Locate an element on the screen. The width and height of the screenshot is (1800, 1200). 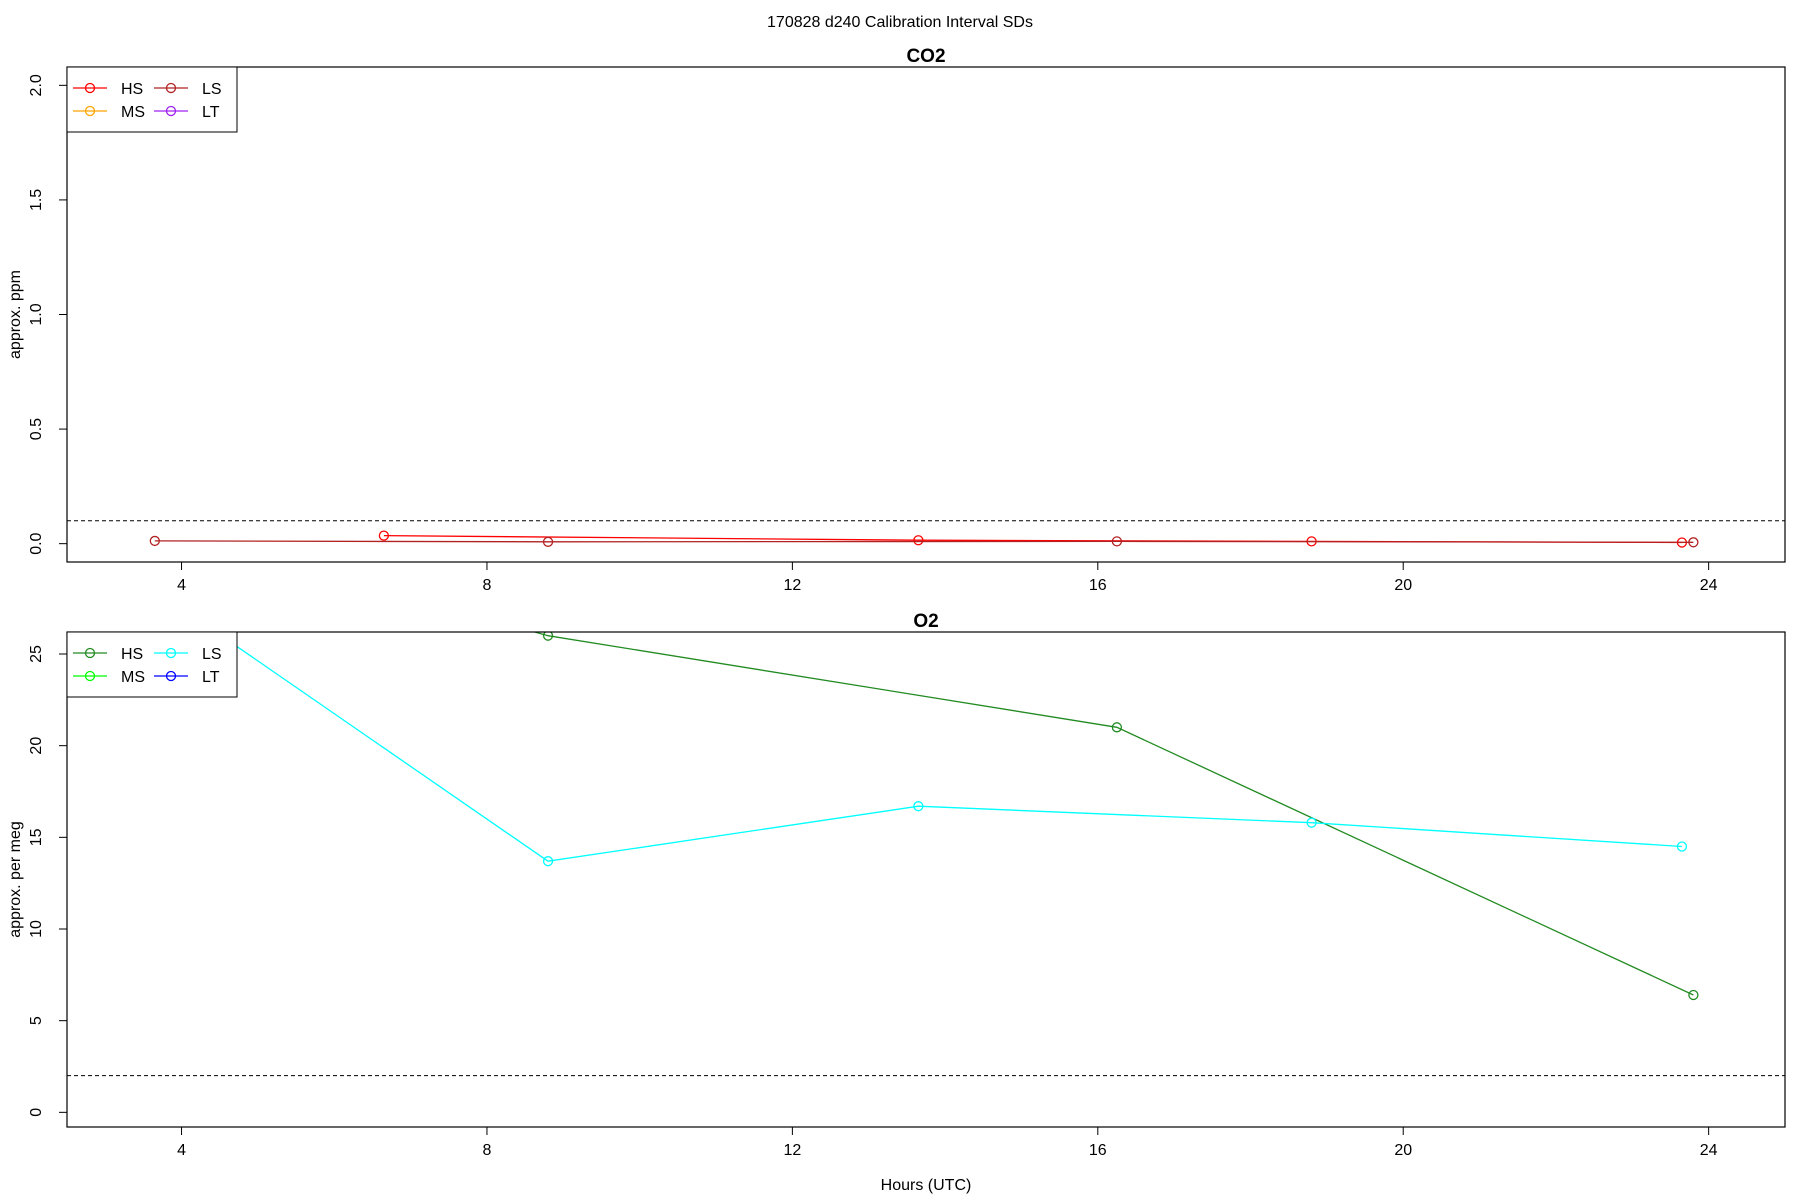
co2-title: CO2 is located at coordinates (925, 56).